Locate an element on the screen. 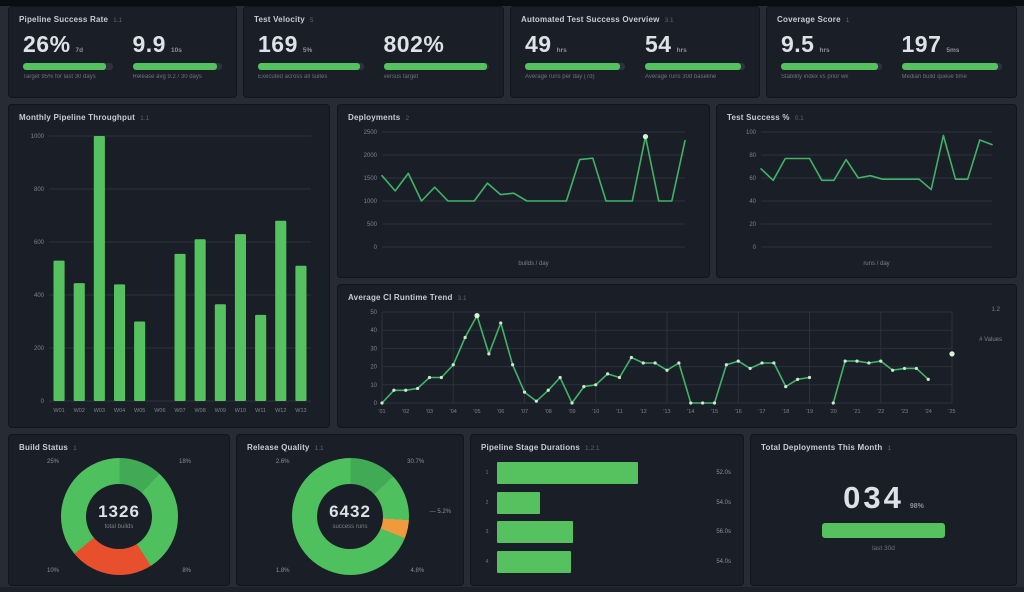 The height and width of the screenshot is (592, 1024). line-chart: 2500 2000 1500 1000 500 0 builds / day is located at coordinates (523, 197).